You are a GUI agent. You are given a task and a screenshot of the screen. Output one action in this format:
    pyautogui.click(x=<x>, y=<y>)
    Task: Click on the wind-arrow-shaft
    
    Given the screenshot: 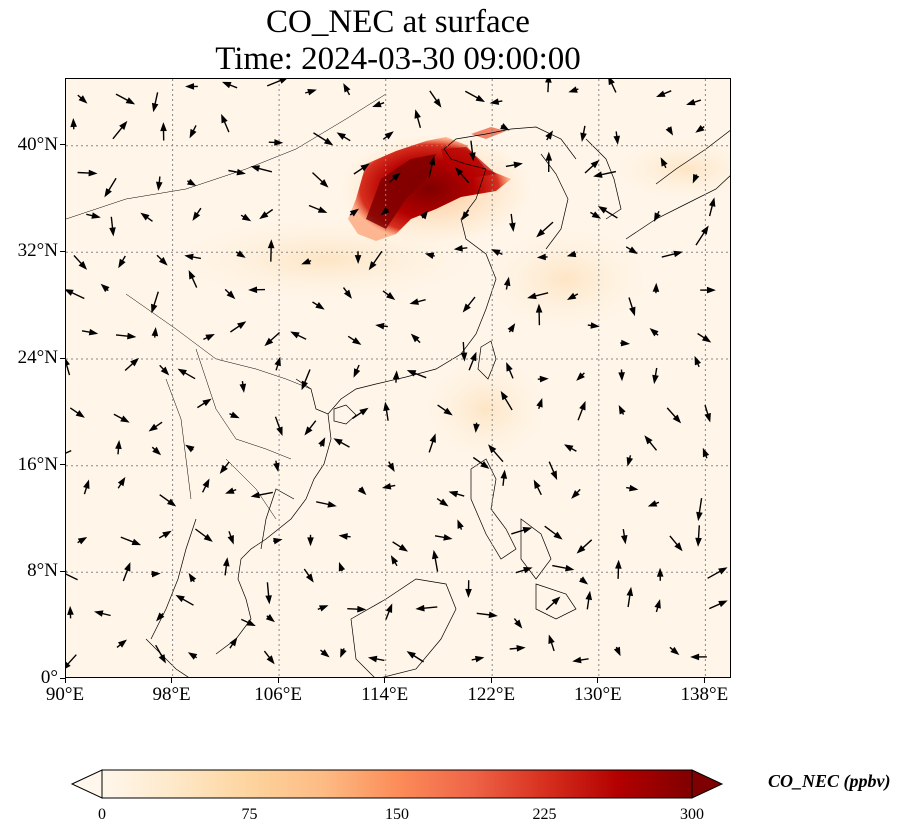 What is the action you would take?
    pyautogui.click(x=72, y=577)
    